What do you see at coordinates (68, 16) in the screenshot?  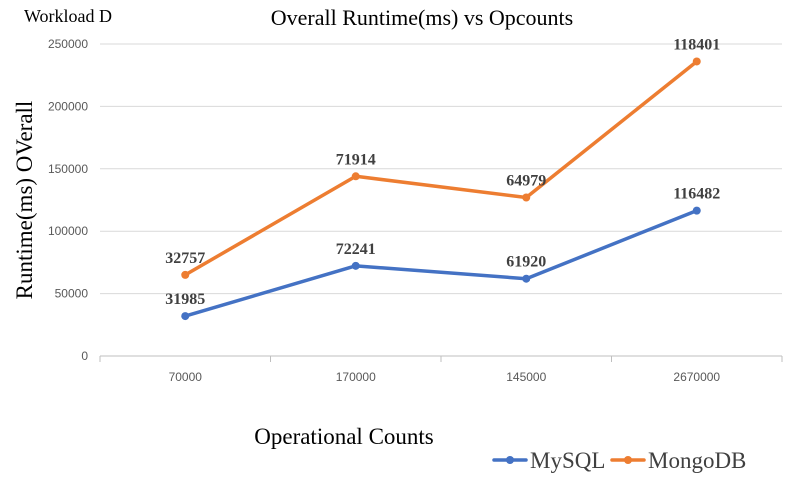 I see `workload-label: Workload D` at bounding box center [68, 16].